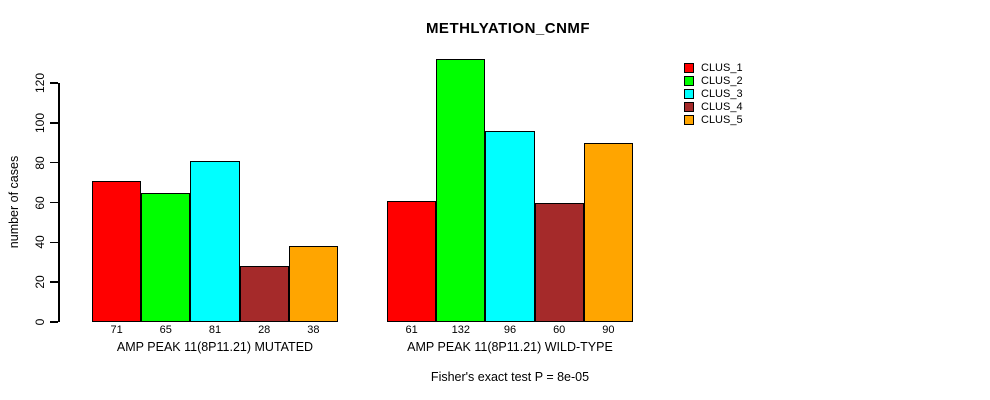 This screenshot has height=400, width=990. What do you see at coordinates (166, 257) in the screenshot?
I see `bar-clus_2-group1` at bounding box center [166, 257].